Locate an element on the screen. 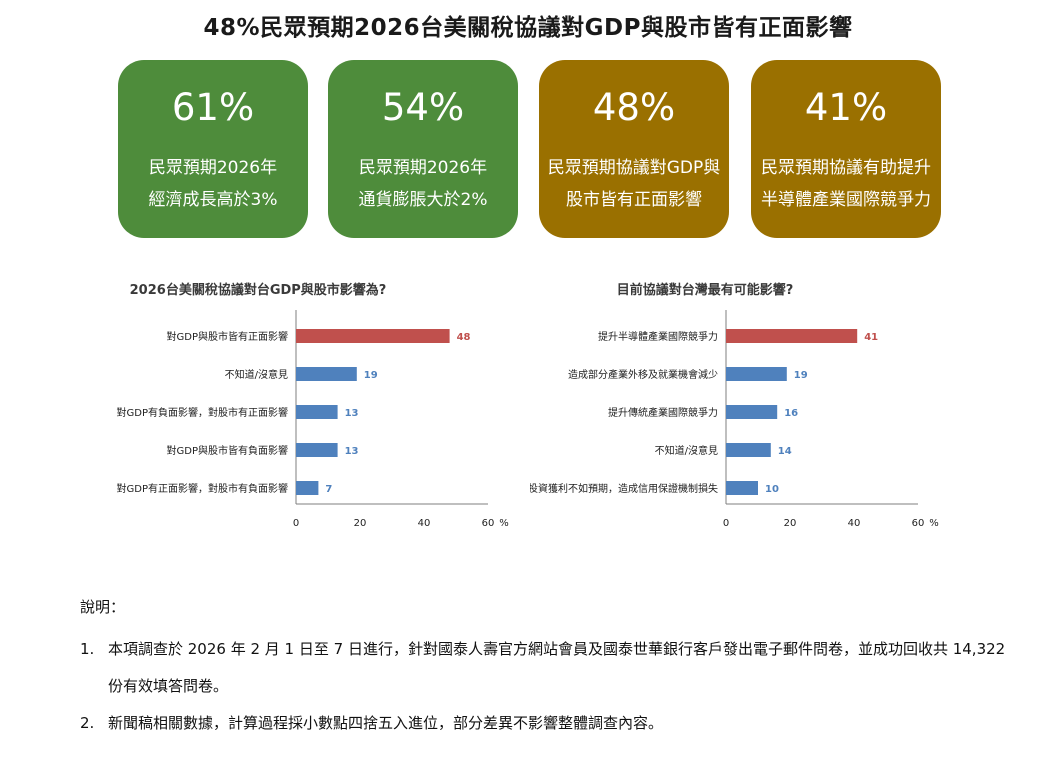 This screenshot has width=1056, height=758. category-label: 對GDP有正面影響，對股市有負面影響 is located at coordinates (202, 488).